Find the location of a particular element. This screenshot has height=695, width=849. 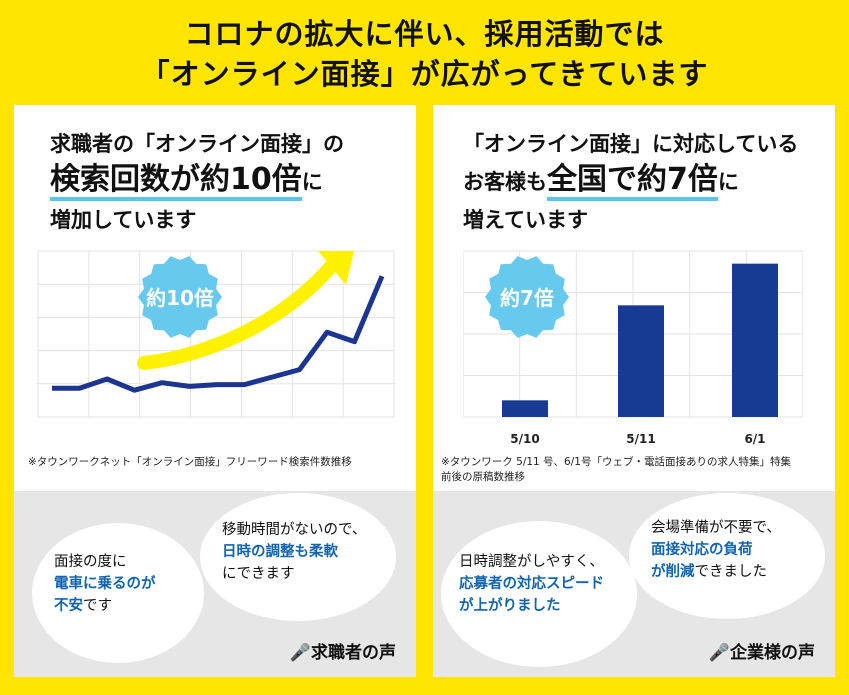

company-voice-label: 🎤企業様の声 is located at coordinates (762, 650).